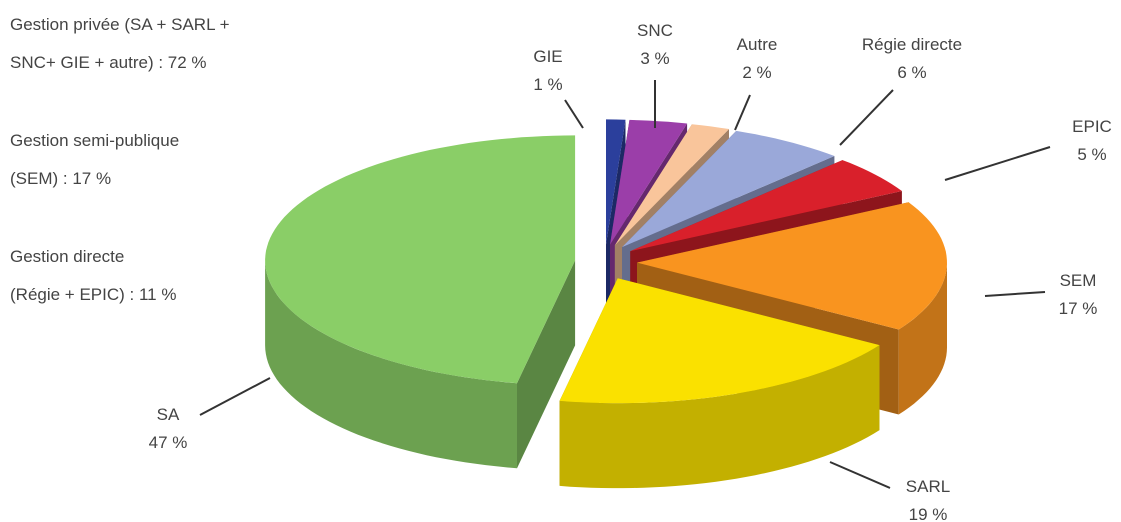 The height and width of the screenshot is (522, 1121). I want to click on slice-label: Autre, so click(757, 44).